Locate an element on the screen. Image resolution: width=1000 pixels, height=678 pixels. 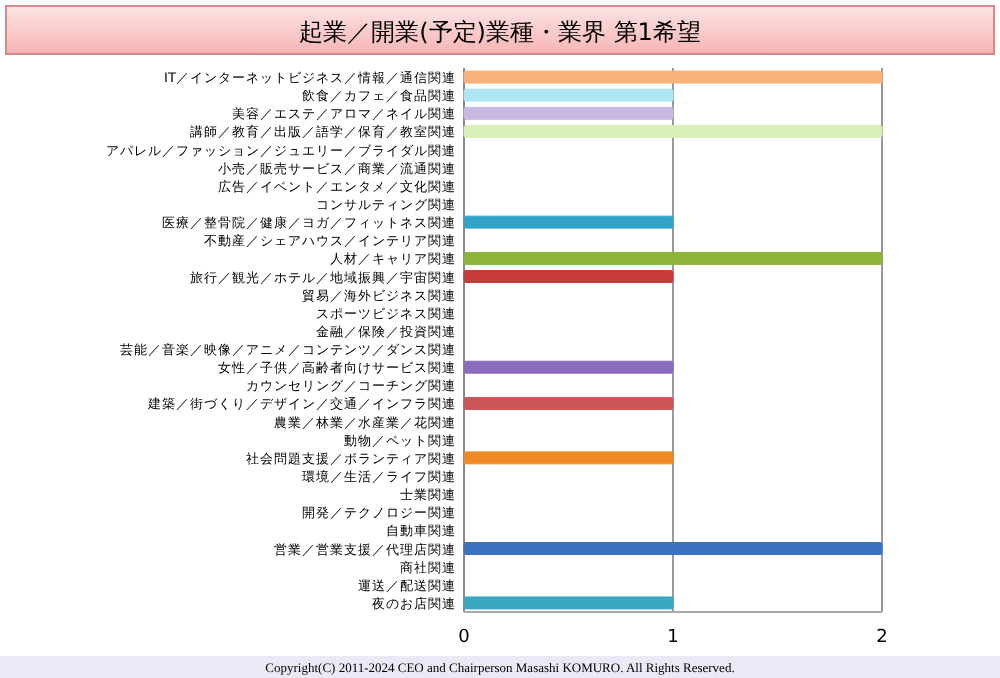
chart-title: 起業／開業(予定)業種・業界 第1希望 is located at coordinates (500, 32).